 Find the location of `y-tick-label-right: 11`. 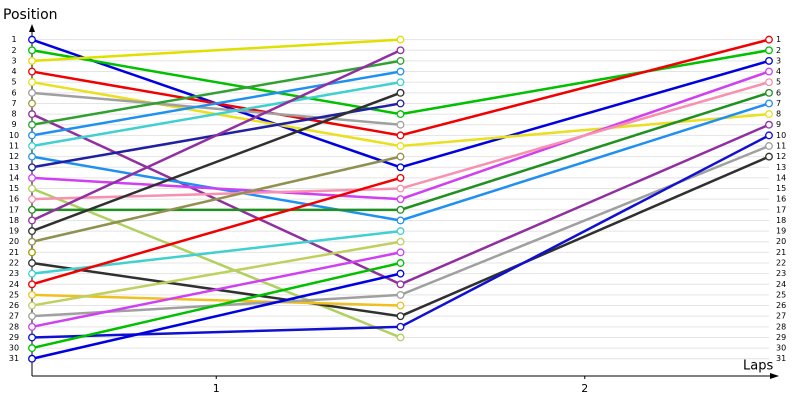

y-tick-label-right: 11 is located at coordinates (781, 146).